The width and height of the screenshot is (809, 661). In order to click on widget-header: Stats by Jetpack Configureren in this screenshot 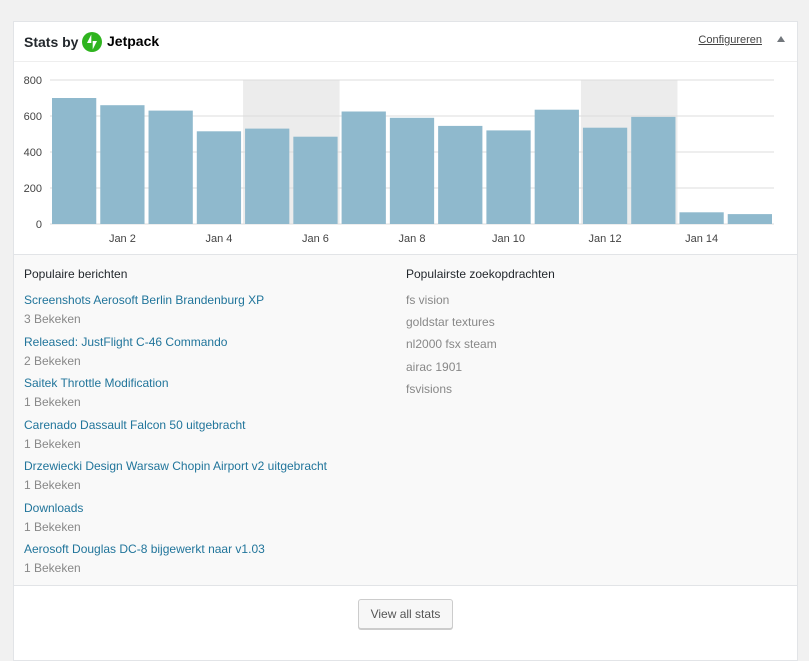, I will do `click(405, 42)`.